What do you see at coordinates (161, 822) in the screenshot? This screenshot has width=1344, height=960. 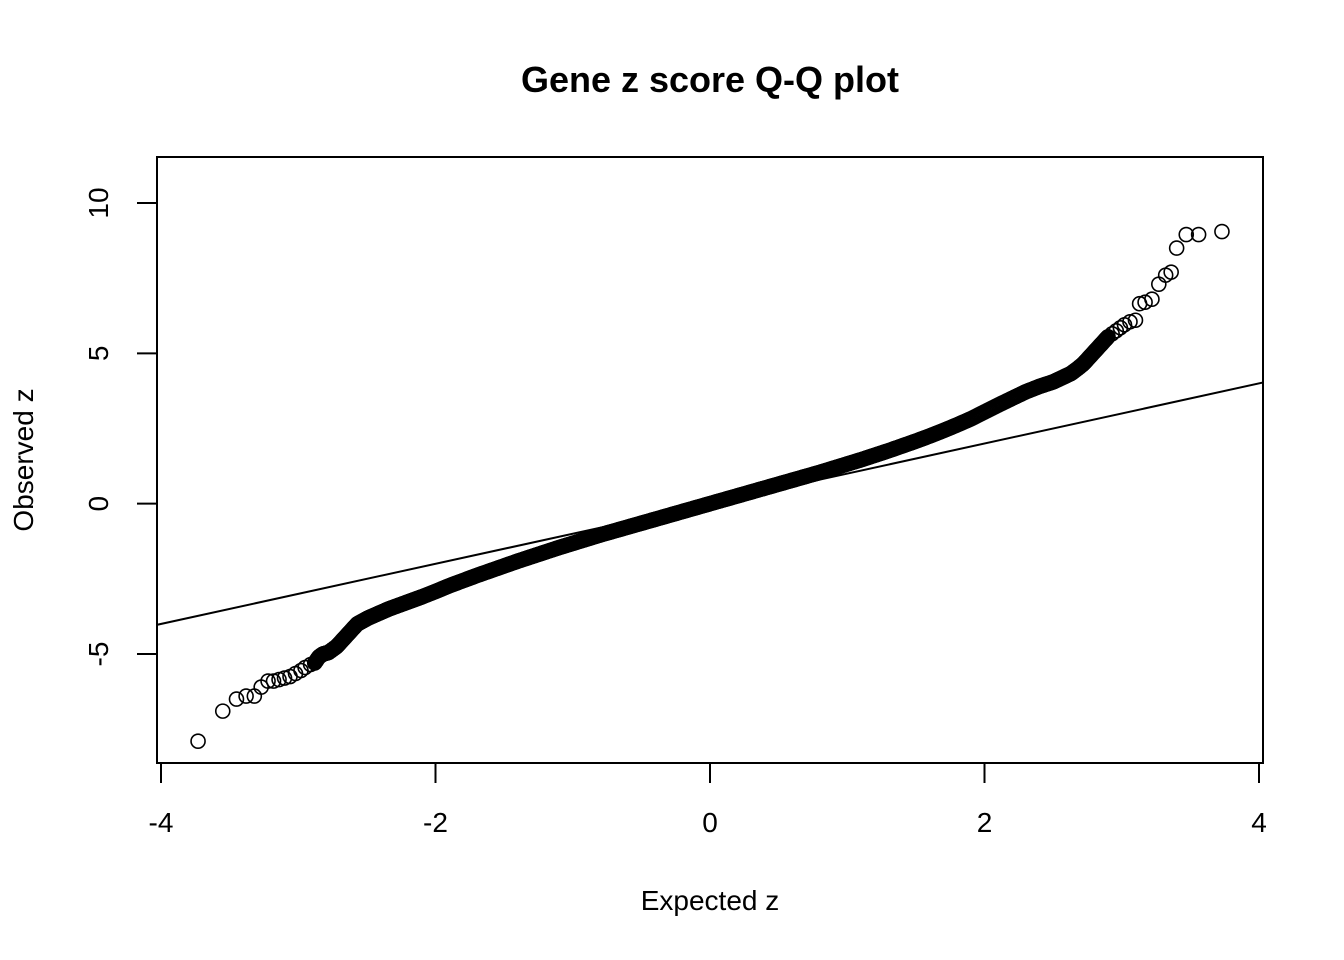 I see `x-tick-label: -4` at bounding box center [161, 822].